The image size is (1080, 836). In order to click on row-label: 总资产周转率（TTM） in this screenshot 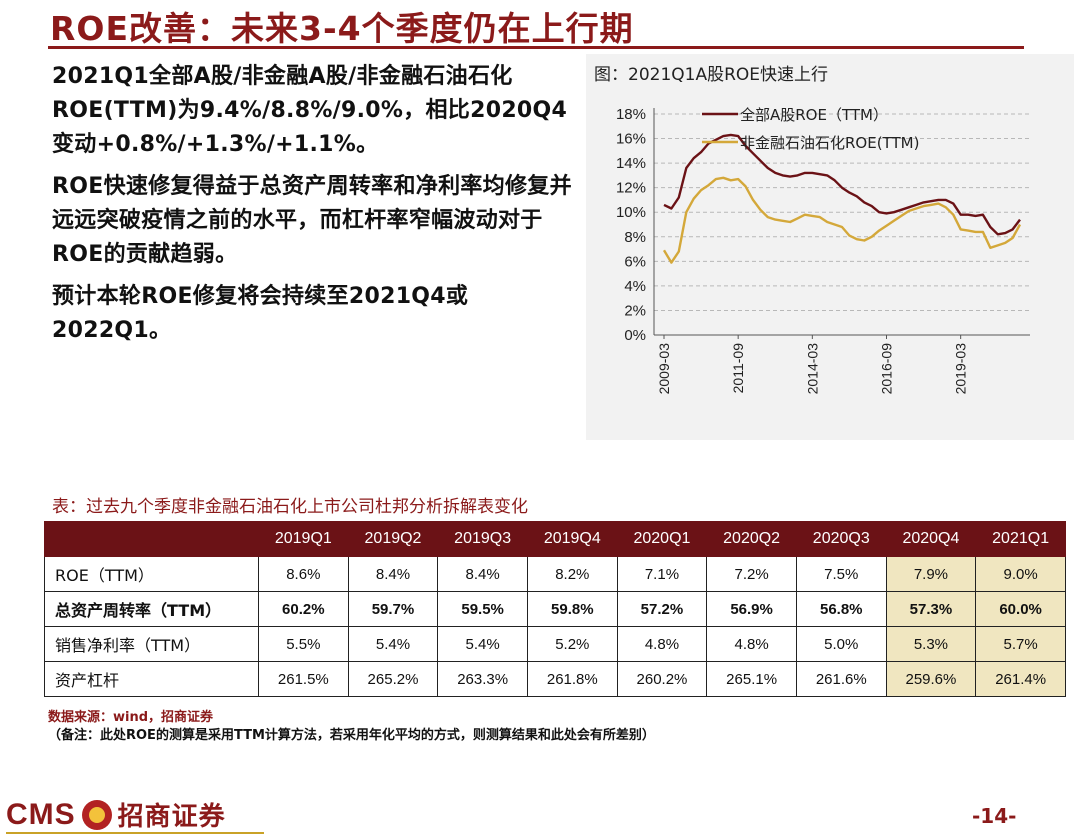, I will do `click(151, 609)`.